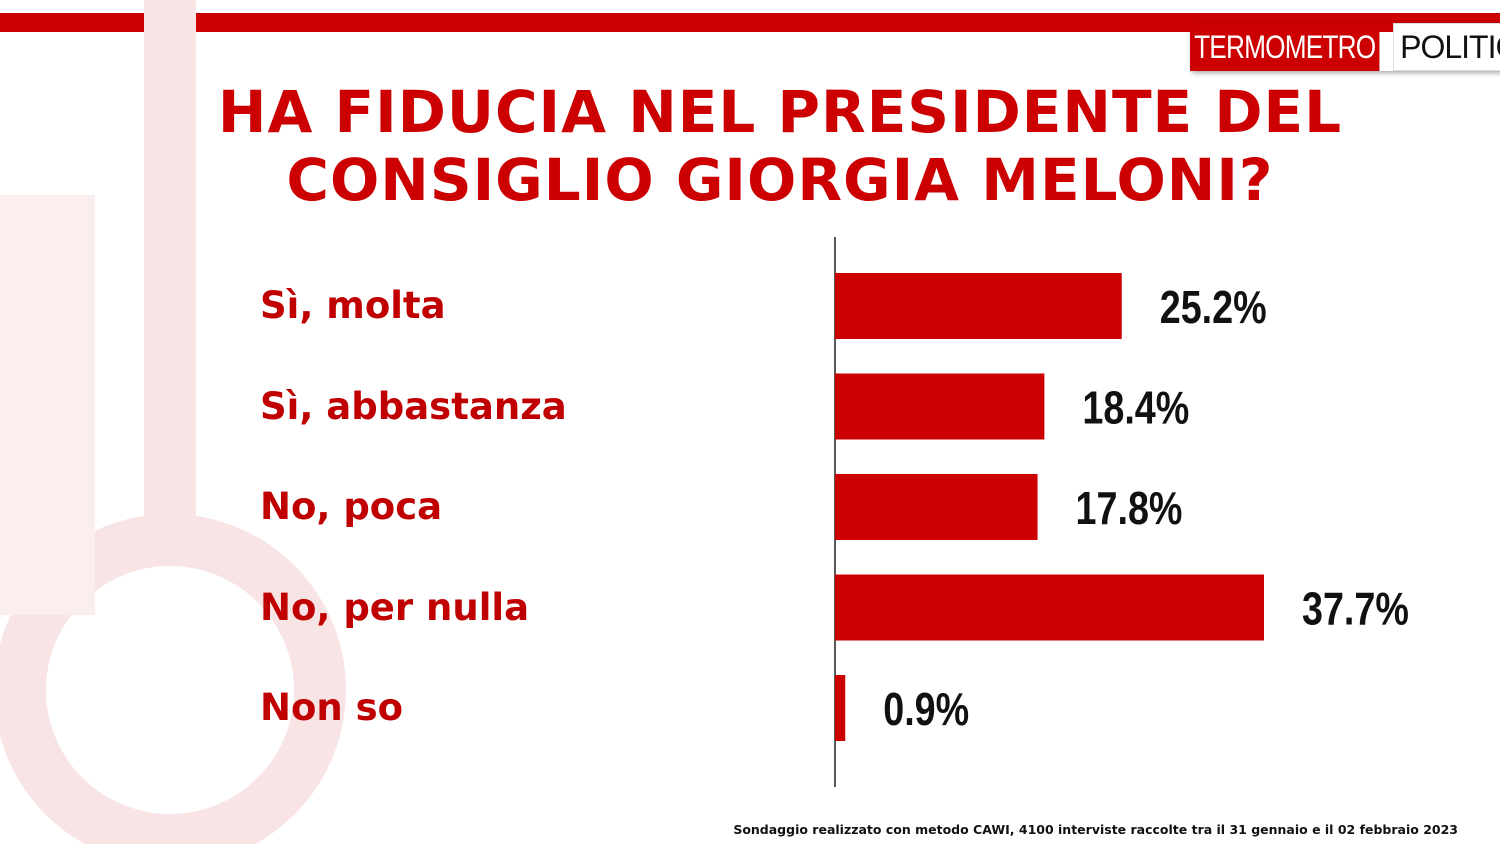  What do you see at coordinates (353, 305) in the screenshot?
I see `category-label: Sì, molta` at bounding box center [353, 305].